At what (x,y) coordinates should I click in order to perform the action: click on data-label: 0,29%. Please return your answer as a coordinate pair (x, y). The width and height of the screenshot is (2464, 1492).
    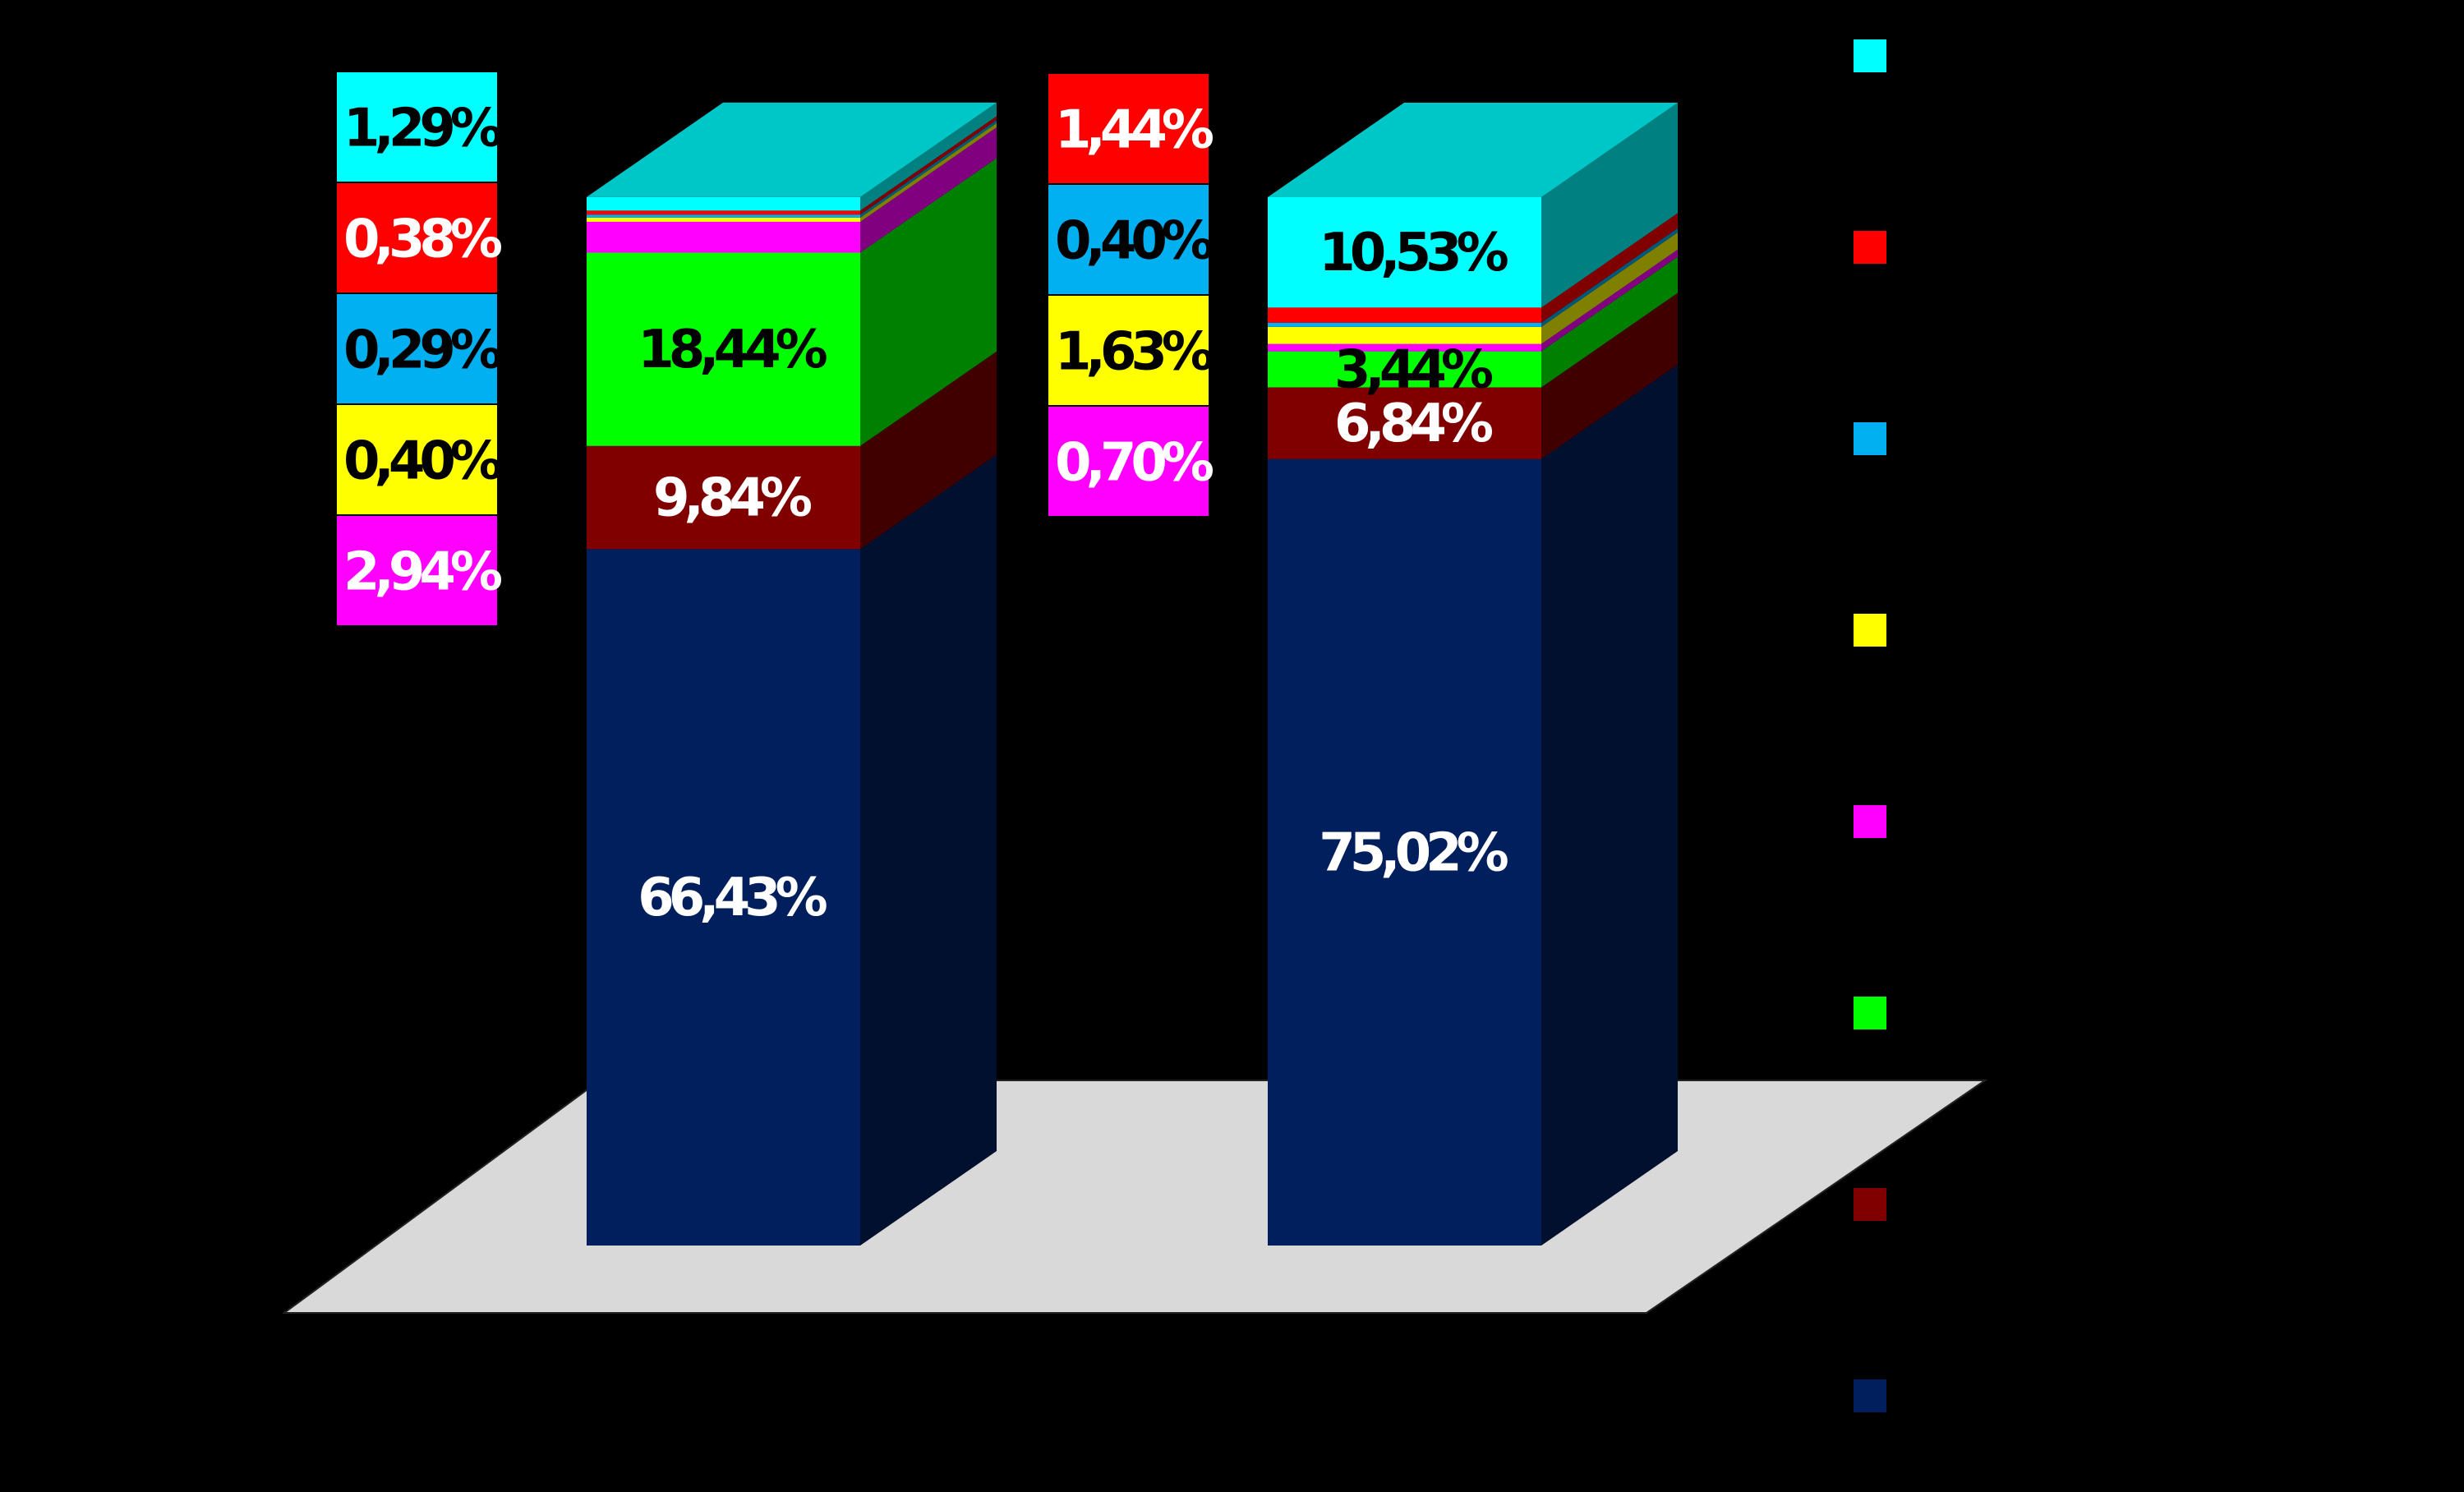
    Looking at the image, I should click on (422, 350).